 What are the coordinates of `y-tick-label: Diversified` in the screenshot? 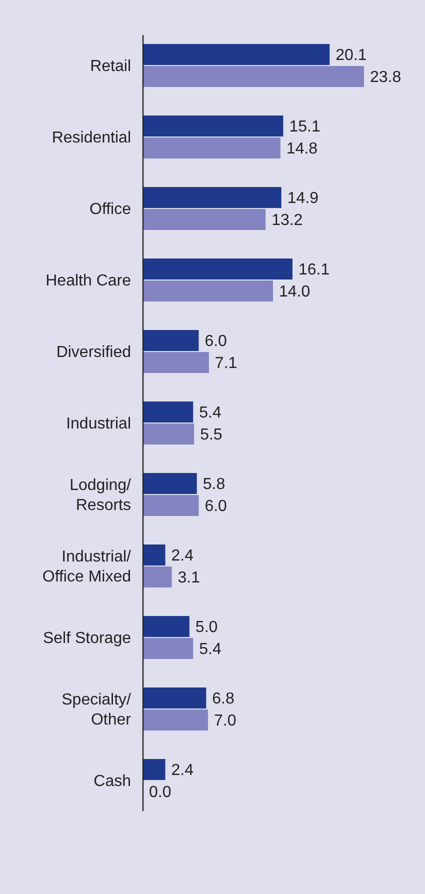 It's located at (93, 352).